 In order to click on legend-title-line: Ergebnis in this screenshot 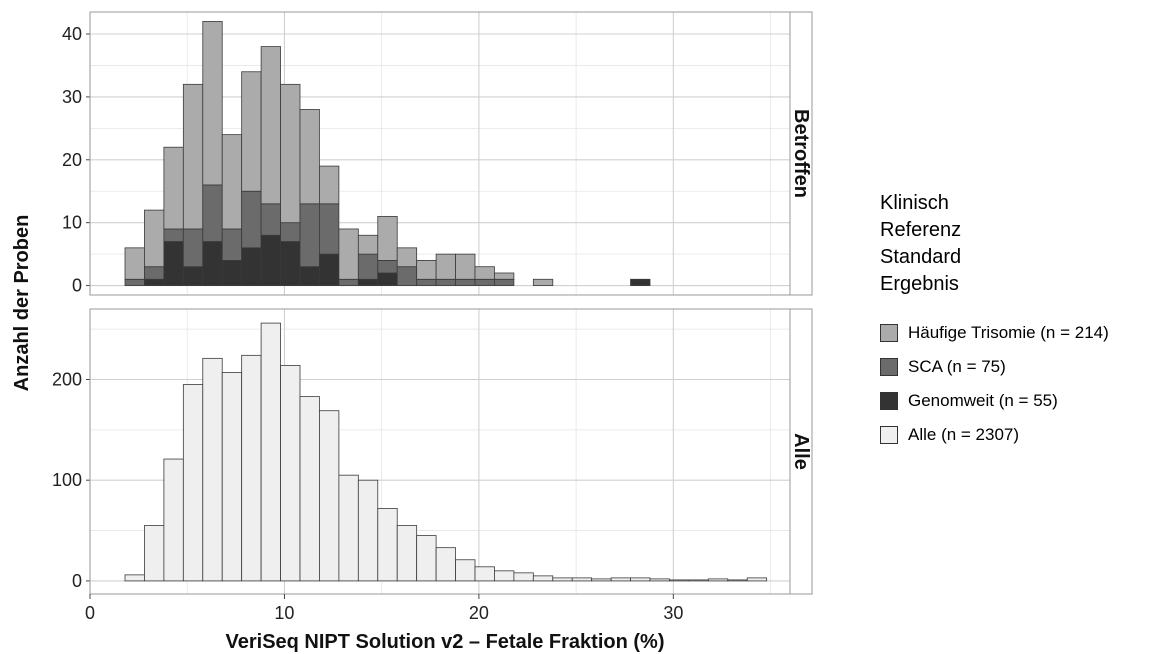, I will do `click(919, 284)`.